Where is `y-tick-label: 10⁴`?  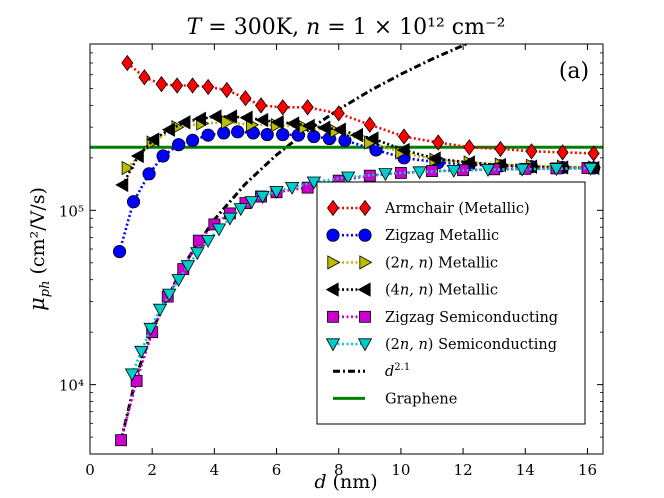 y-tick-label: 10⁴ is located at coordinates (71, 386).